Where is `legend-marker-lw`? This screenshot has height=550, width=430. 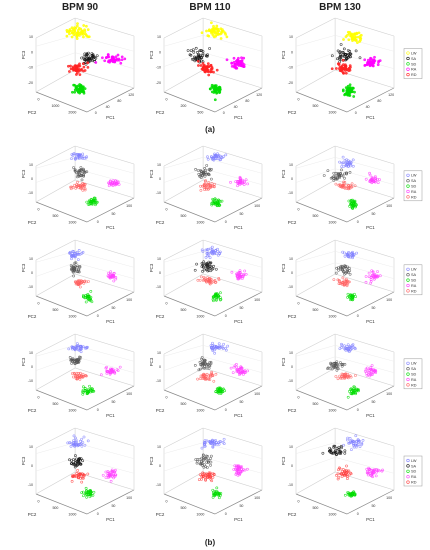 legend-marker-lw is located at coordinates (408, 460).